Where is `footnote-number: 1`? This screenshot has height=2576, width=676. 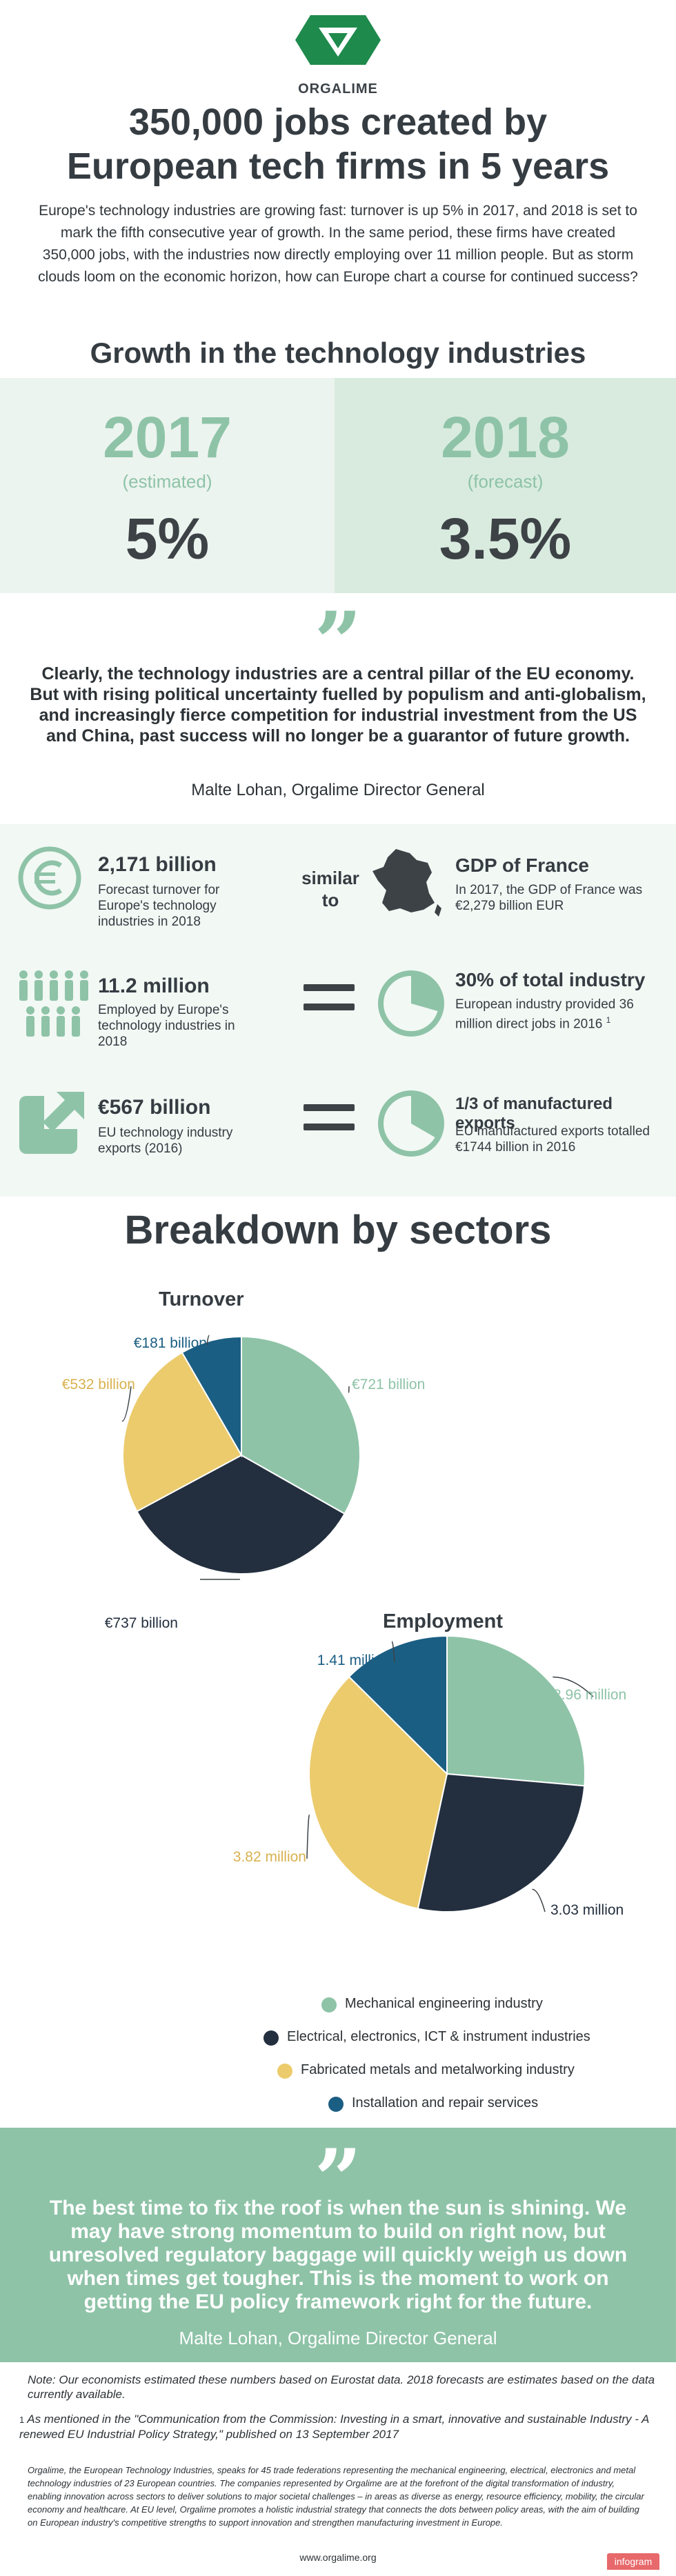 footnote-number: 1 is located at coordinates (22, 2420).